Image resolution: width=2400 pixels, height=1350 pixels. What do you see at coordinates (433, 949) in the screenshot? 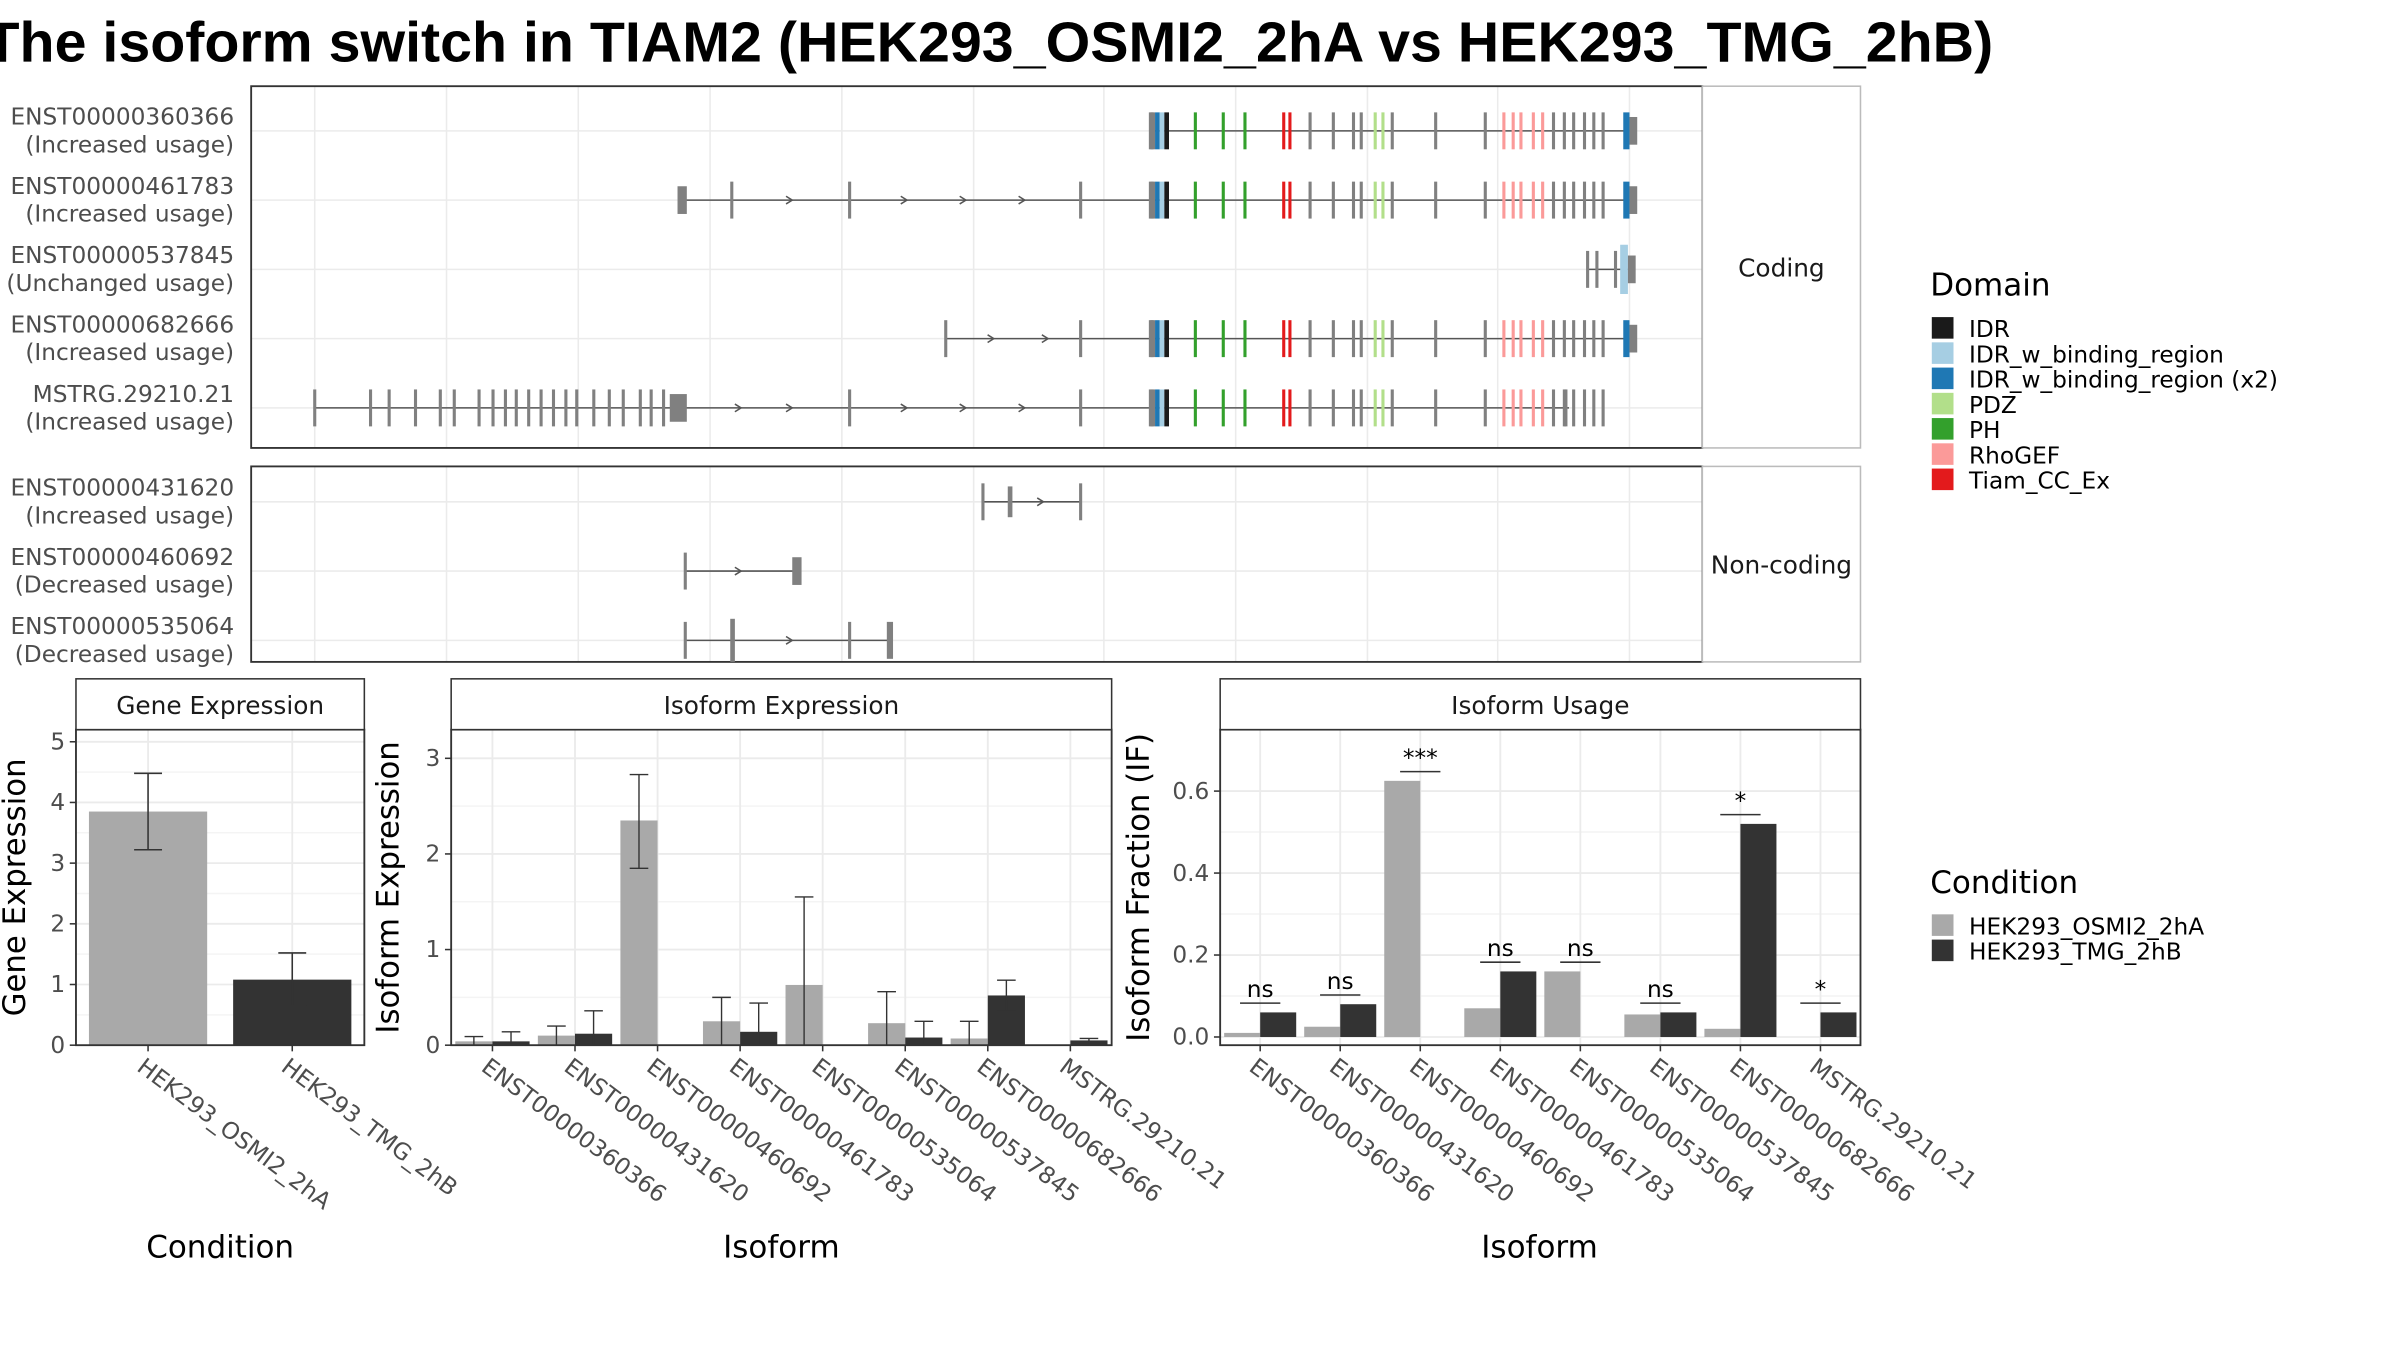
I see `y-tick-label: 1` at bounding box center [433, 949].